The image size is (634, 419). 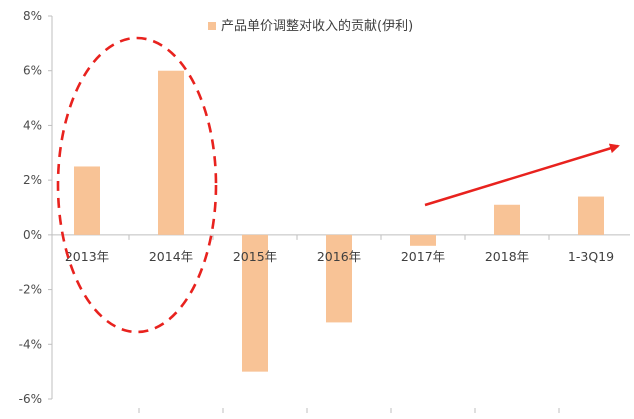 I want to click on y-tick-label: -4%, so click(x=30, y=344).